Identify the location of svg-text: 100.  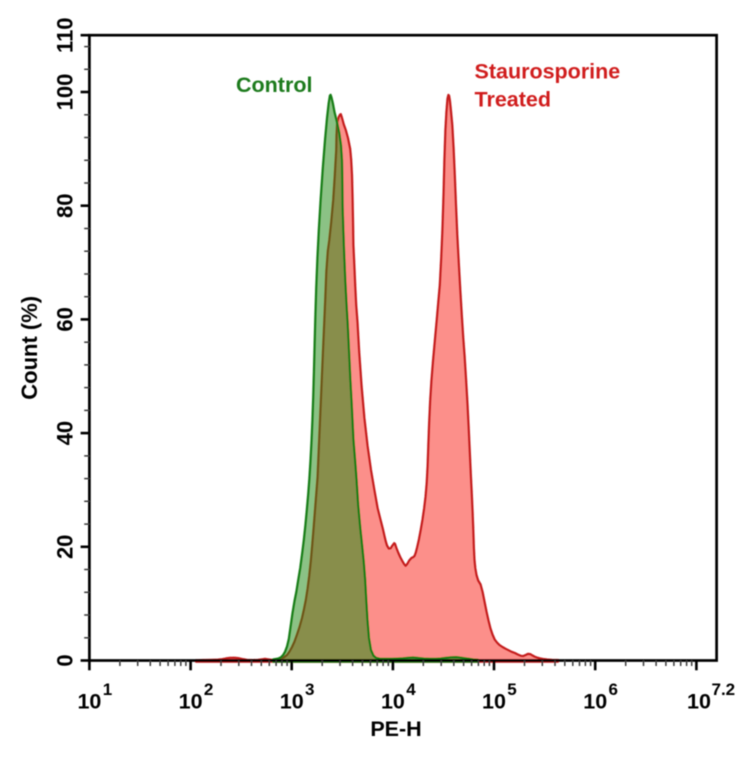
(65, 92).